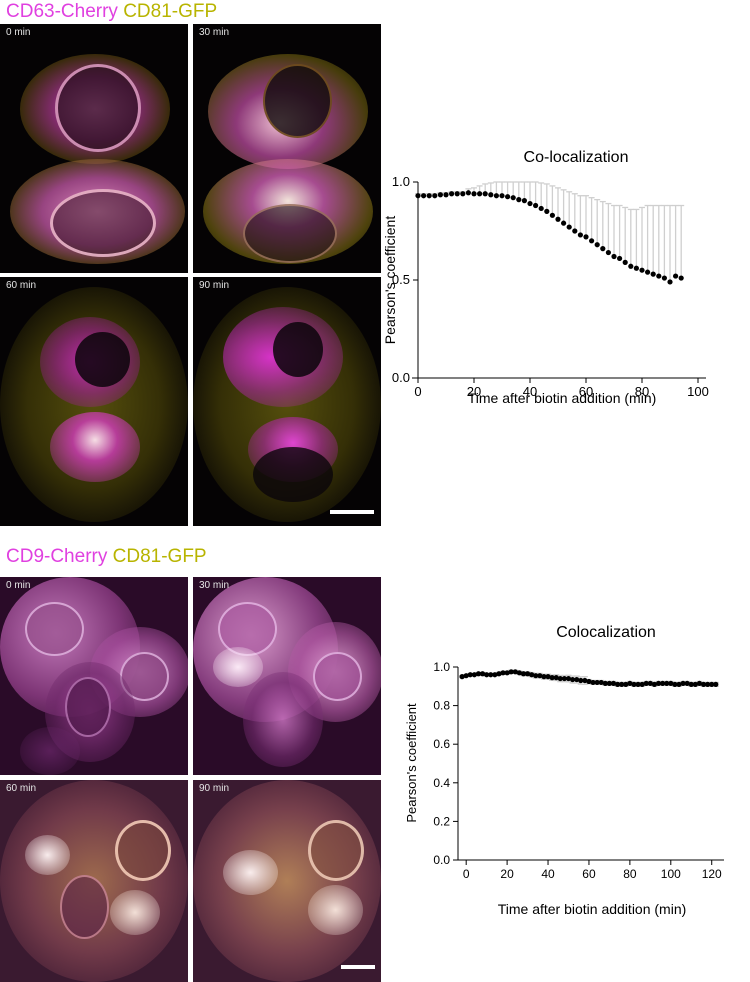  Describe the element at coordinates (214, 788) in the screenshot. I see `time-label: 90 min` at that location.